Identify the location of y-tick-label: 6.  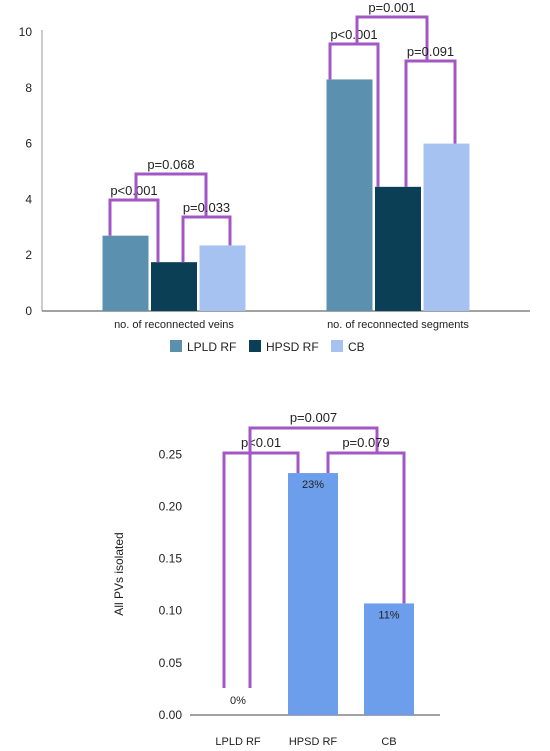
(28, 144).